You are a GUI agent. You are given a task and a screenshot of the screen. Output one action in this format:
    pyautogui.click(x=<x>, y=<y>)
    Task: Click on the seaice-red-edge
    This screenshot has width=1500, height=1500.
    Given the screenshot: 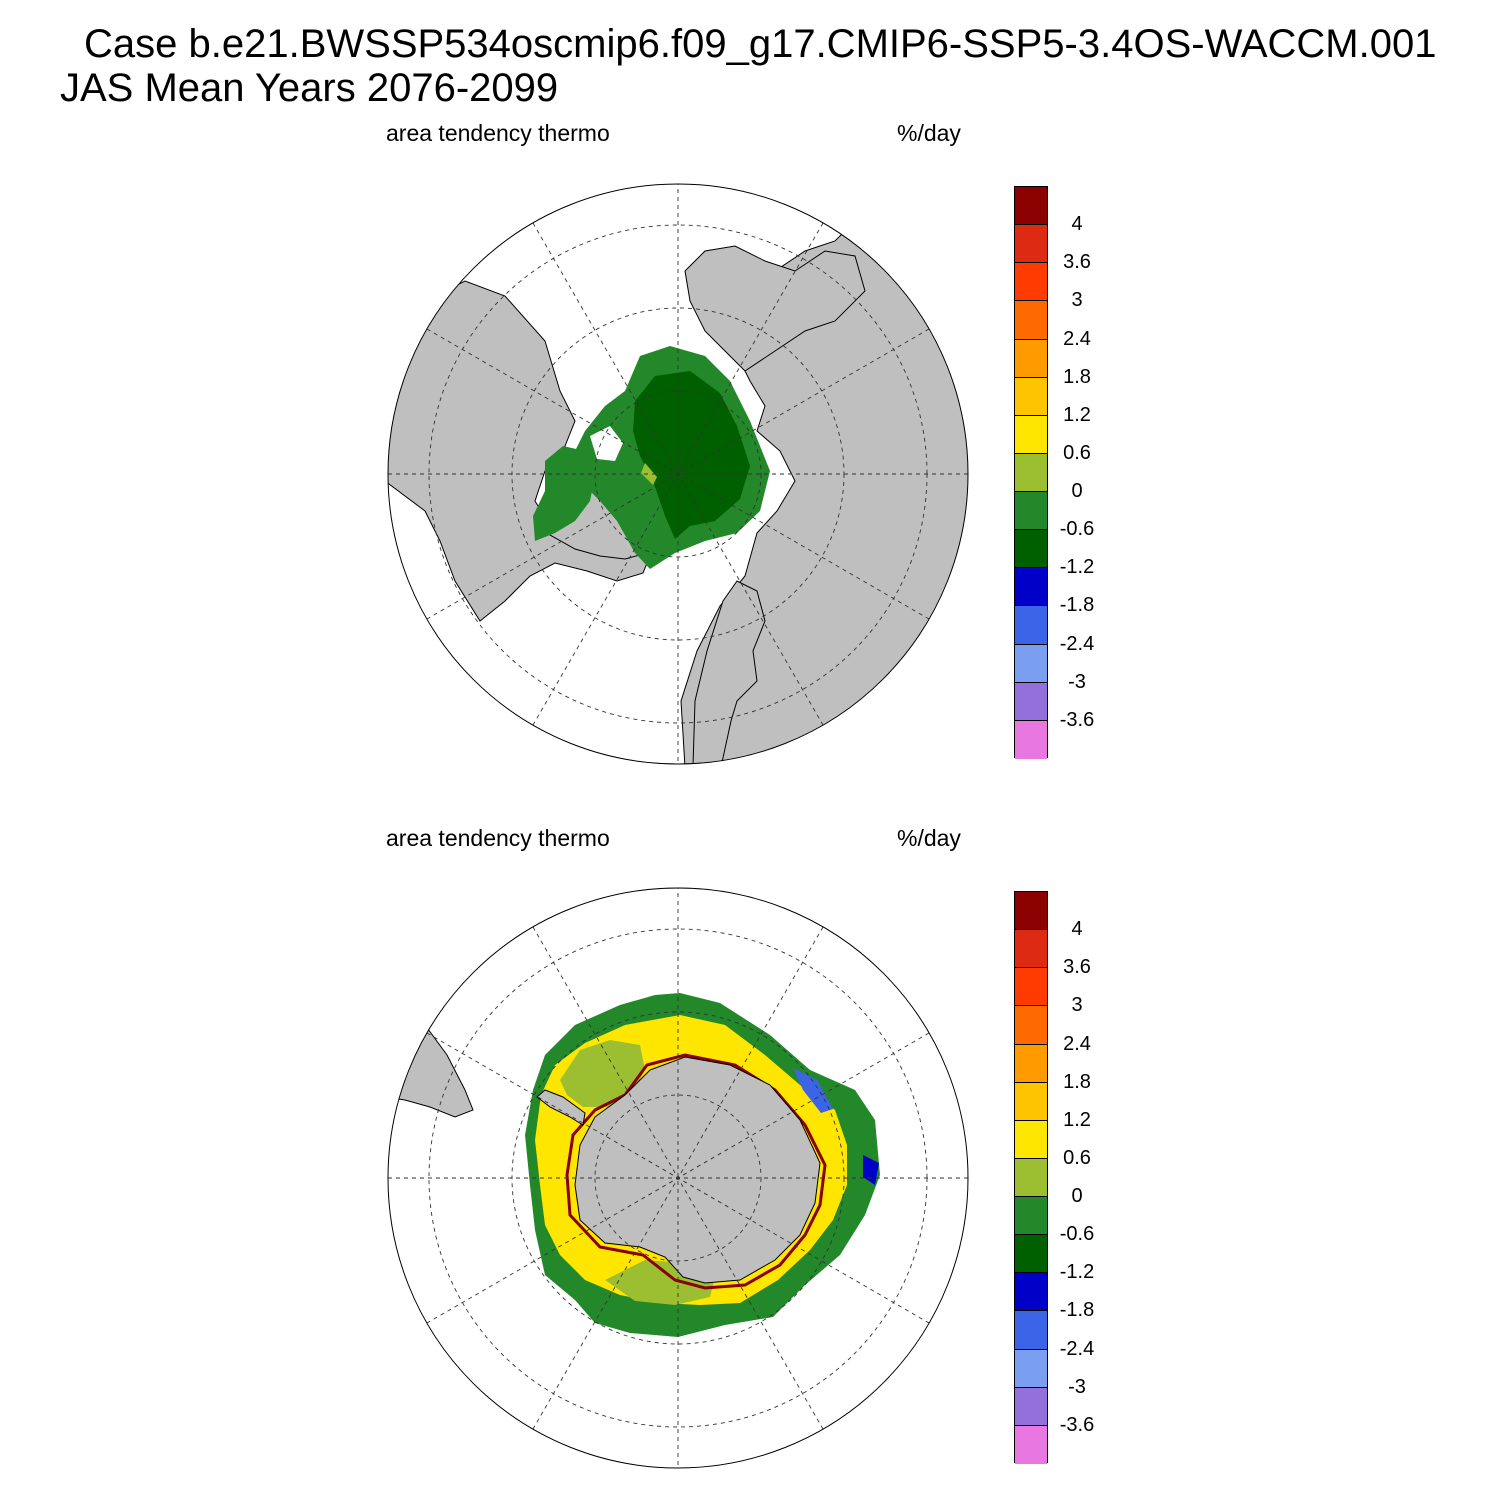 What is the action you would take?
    pyautogui.click(x=696, y=1171)
    